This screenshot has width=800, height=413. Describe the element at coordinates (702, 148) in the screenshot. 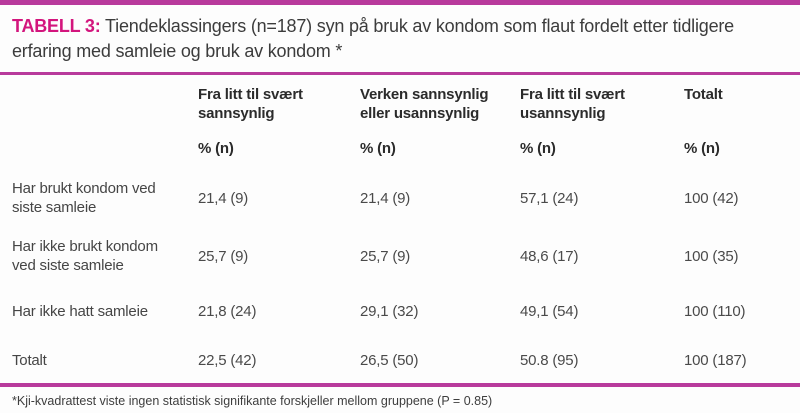

I see `subheader-cell-4: % (n)` at that location.